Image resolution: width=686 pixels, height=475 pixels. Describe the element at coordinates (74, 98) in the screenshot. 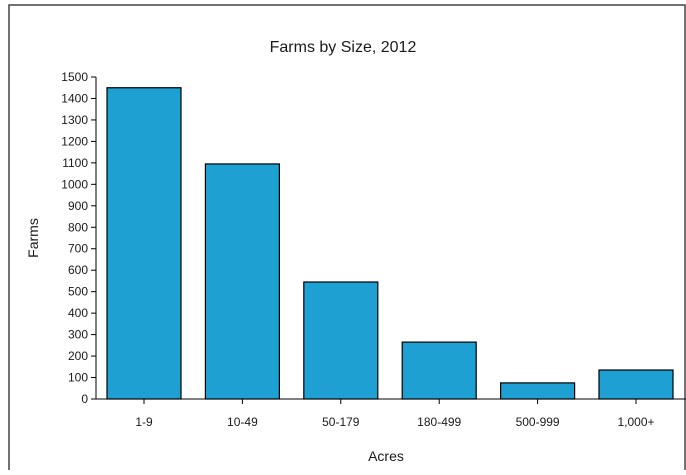

I see `y-tick-label: 1400` at that location.